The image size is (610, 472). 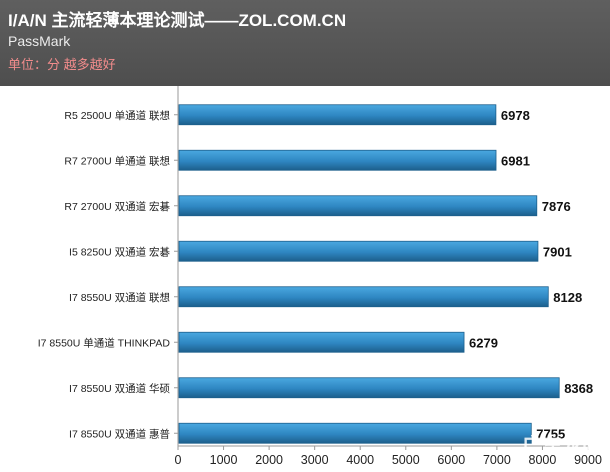 I want to click on value-label: 6981, so click(x=515, y=160).